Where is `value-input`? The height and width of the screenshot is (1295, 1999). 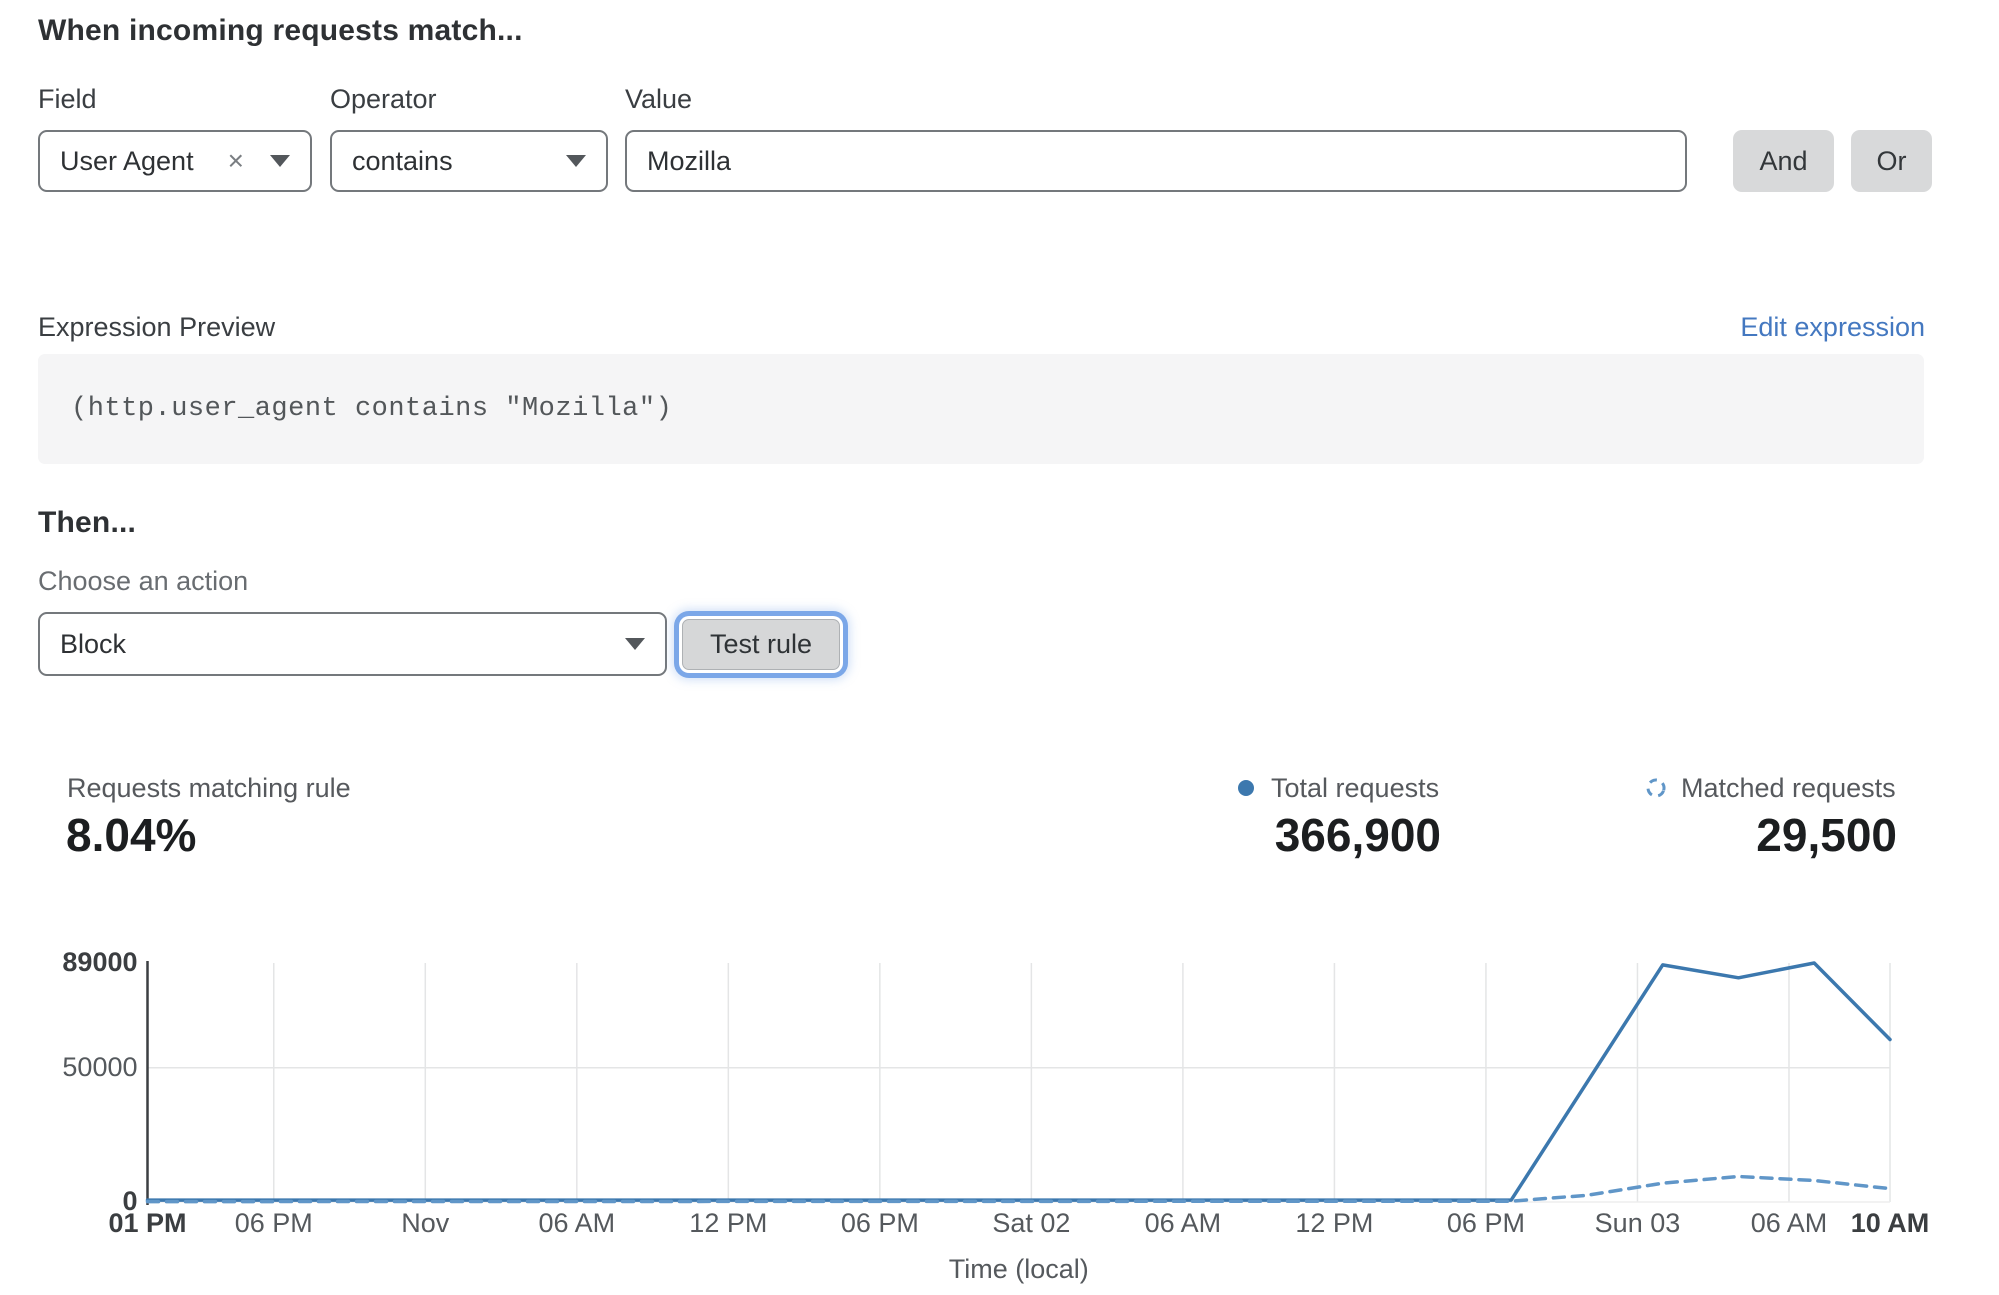 value-input is located at coordinates (1156, 161).